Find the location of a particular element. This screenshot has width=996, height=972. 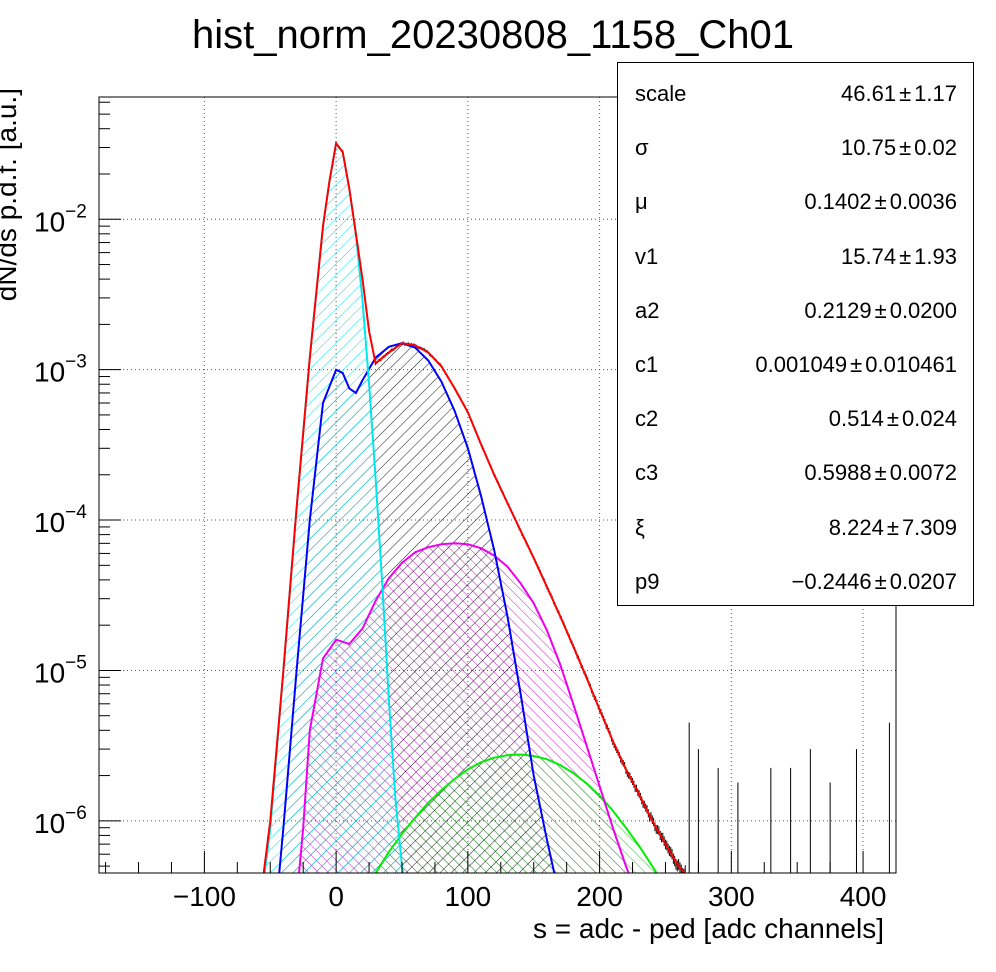

x-tick-label: 200 is located at coordinates (599, 896).